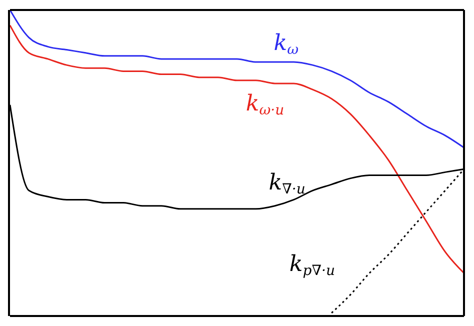 The width and height of the screenshot is (474, 326). I want to click on series-label: k$_{ω·u}$, so click(265, 105).